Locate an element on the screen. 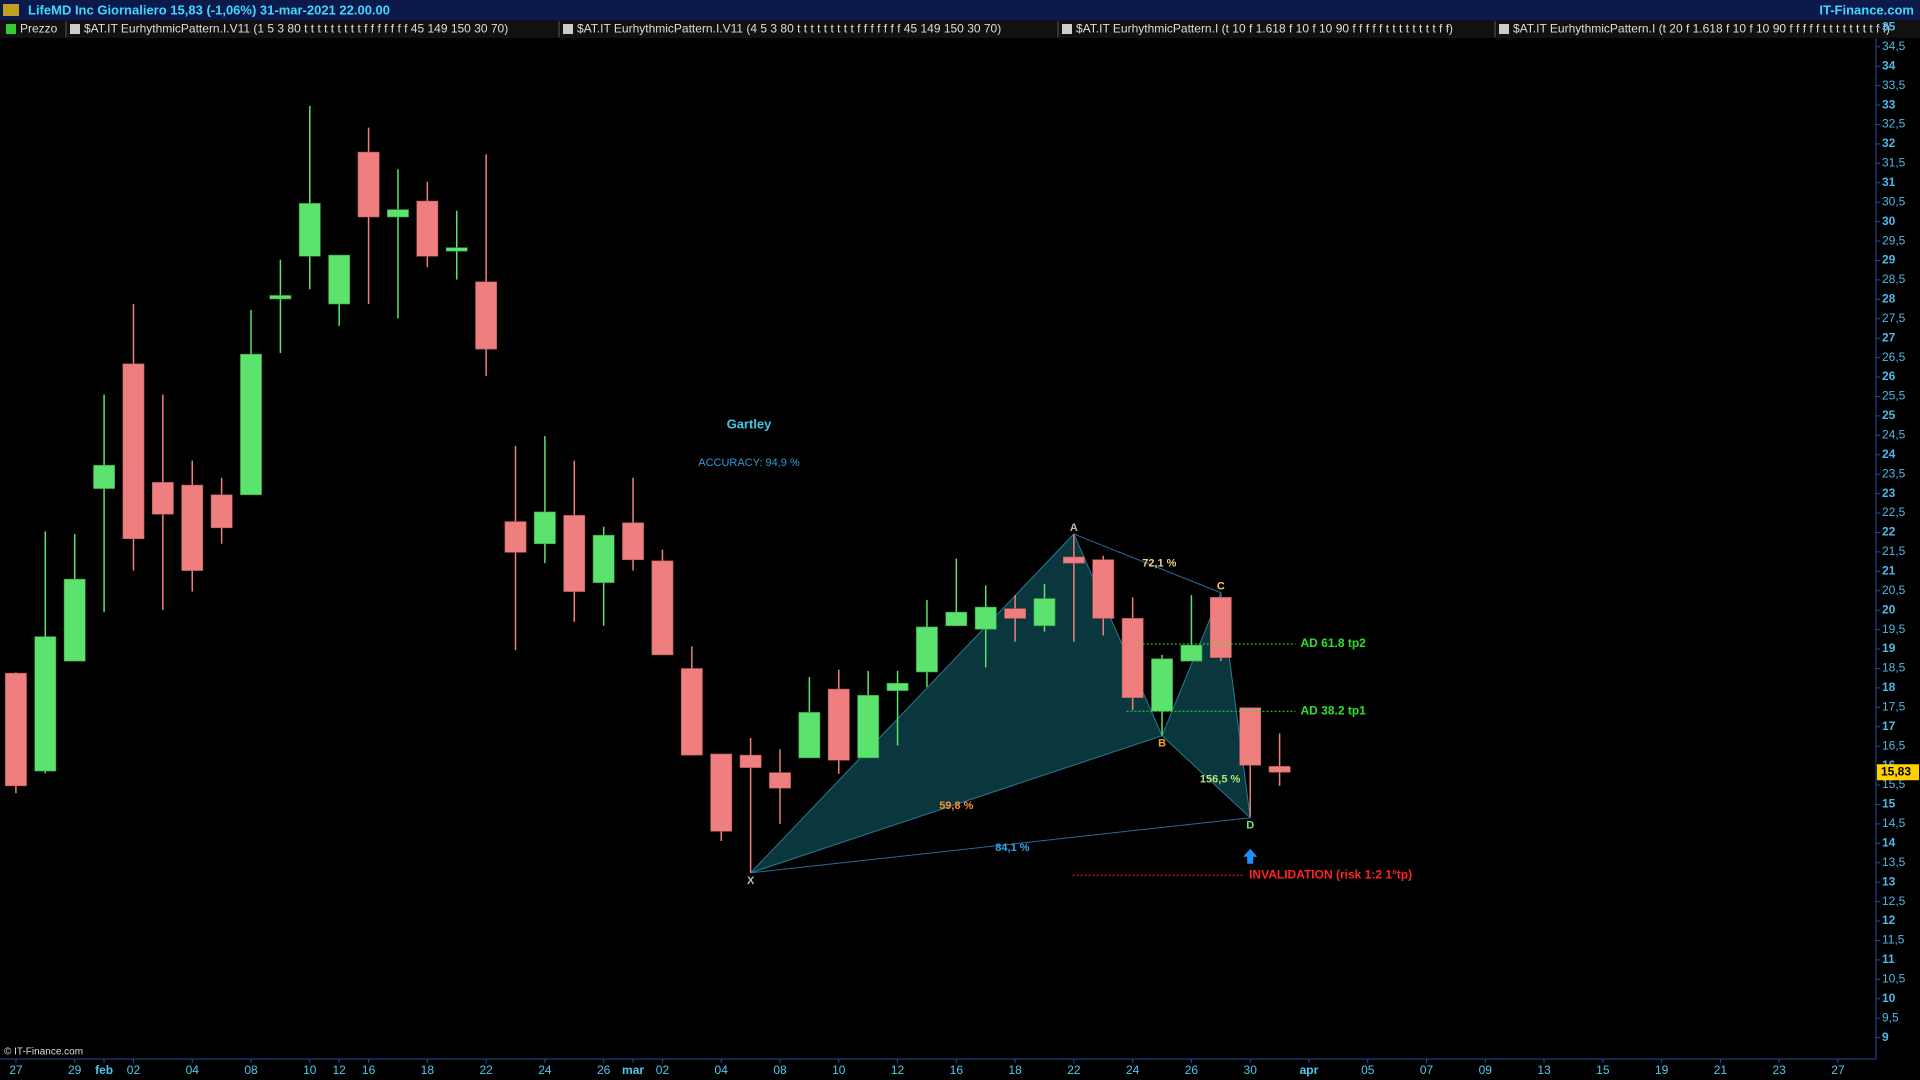 The height and width of the screenshot is (1080, 1920). logo is located at coordinates (11, 10).